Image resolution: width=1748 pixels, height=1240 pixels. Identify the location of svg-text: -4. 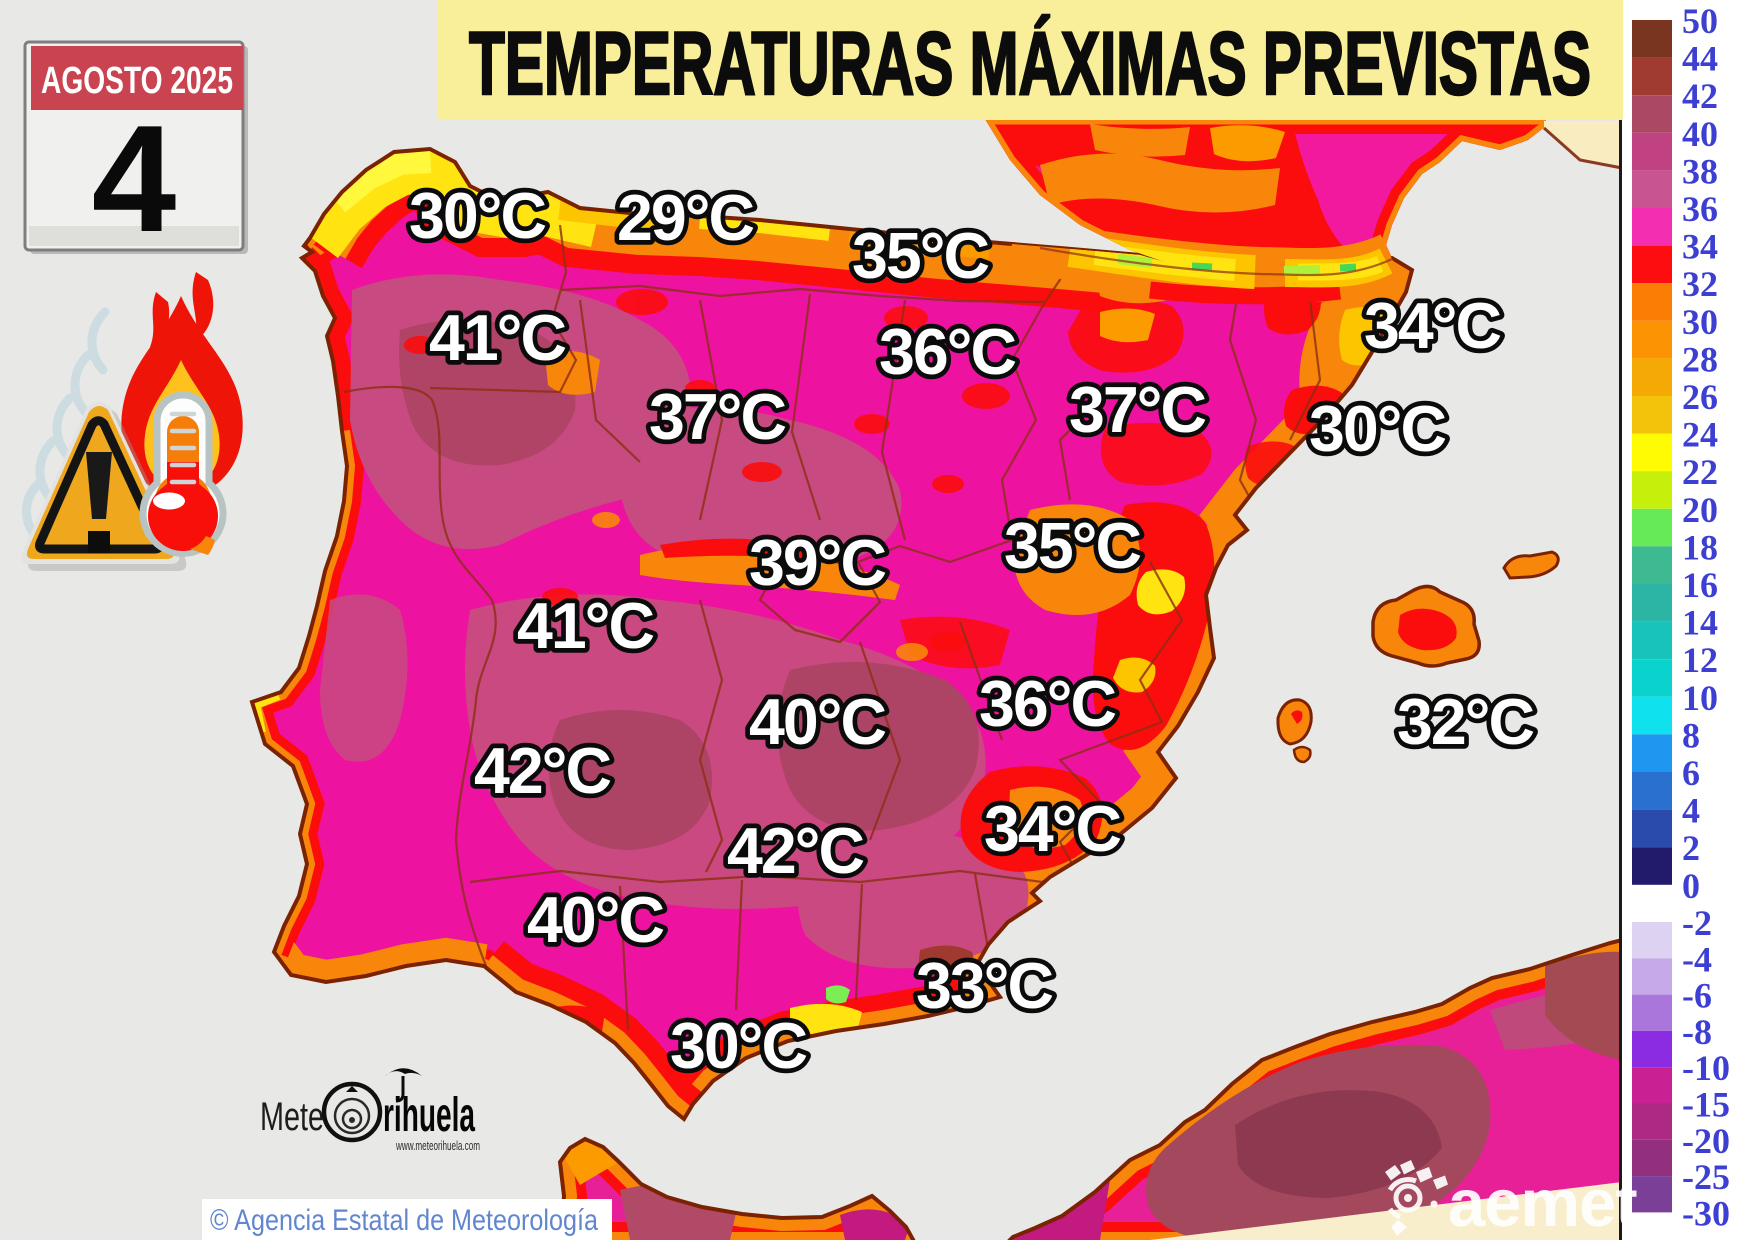
(1697, 959).